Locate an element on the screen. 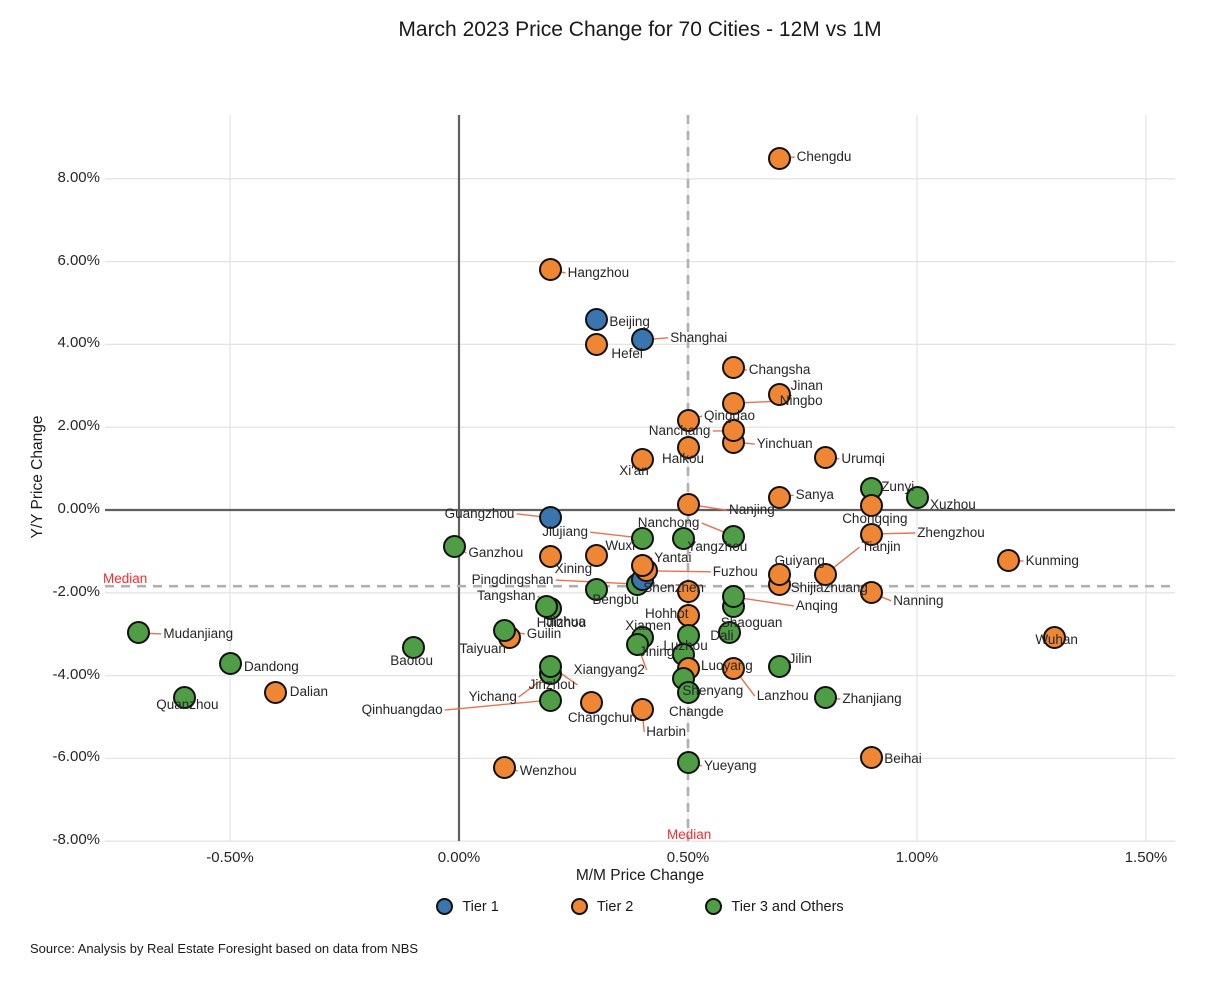 This screenshot has width=1210, height=984. y-tick-label: 4.00% is located at coordinates (78, 343).